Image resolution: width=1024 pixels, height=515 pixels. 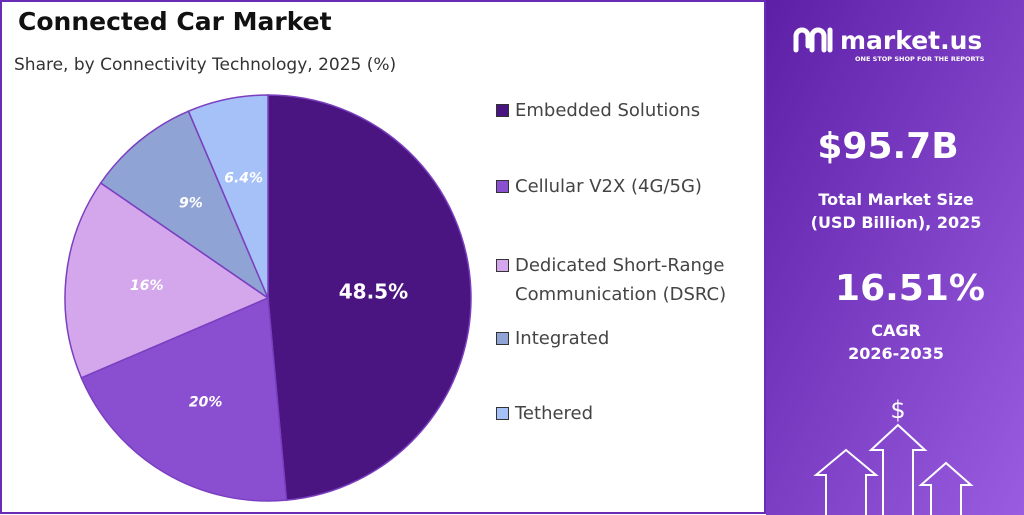 I want to click on dollar-icon: $, so click(x=897, y=410).